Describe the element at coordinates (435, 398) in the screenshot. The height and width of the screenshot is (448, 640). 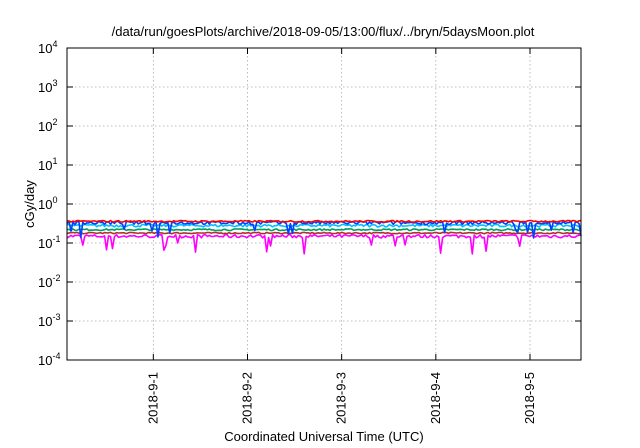
I see `x-tick-label: 2018-9-4` at that location.